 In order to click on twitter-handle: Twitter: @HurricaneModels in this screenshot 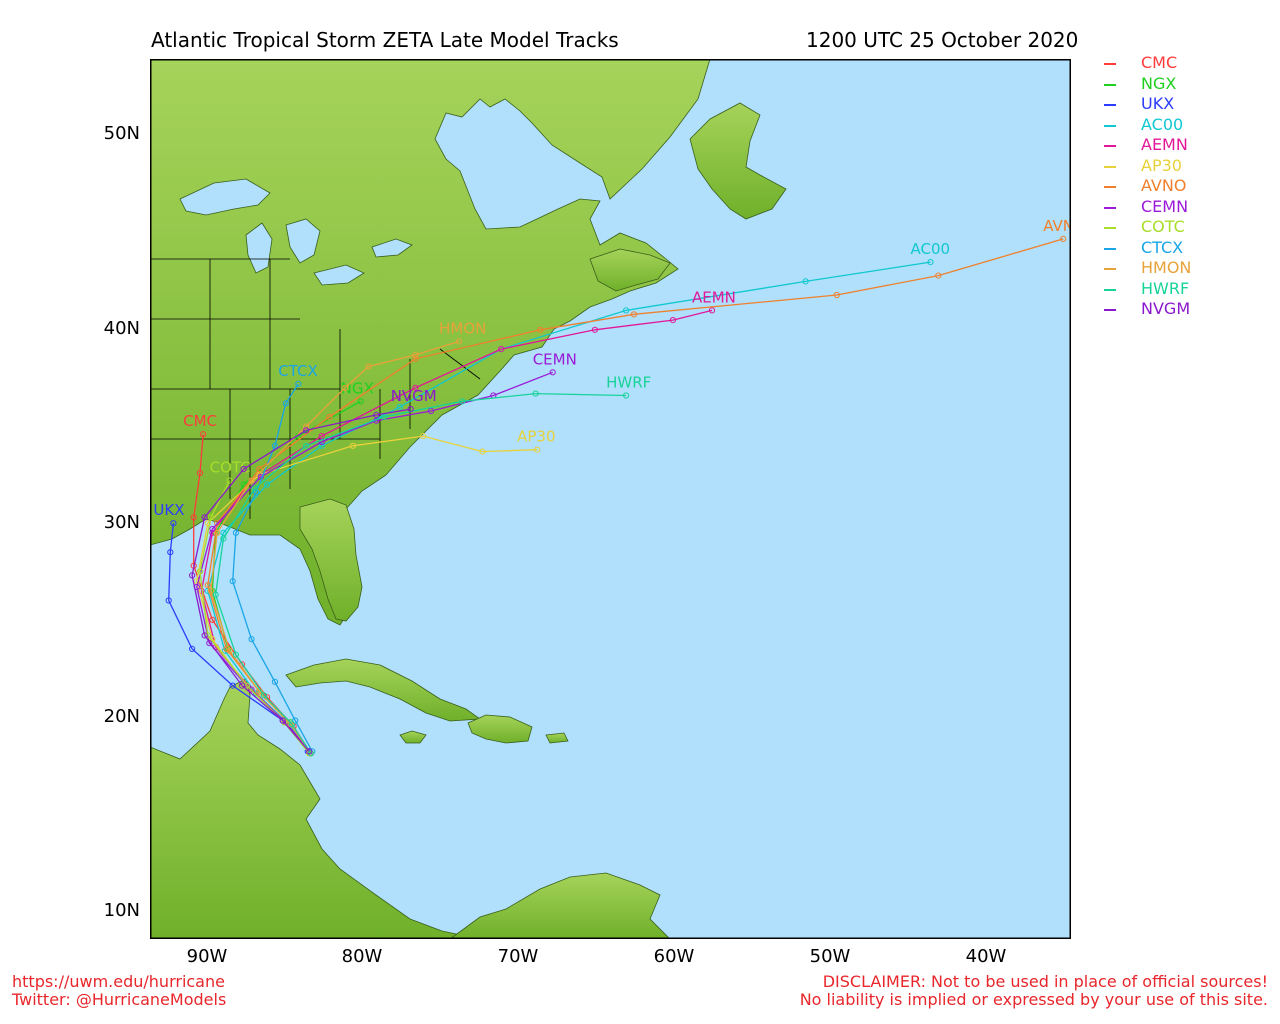, I will do `click(119, 999)`.